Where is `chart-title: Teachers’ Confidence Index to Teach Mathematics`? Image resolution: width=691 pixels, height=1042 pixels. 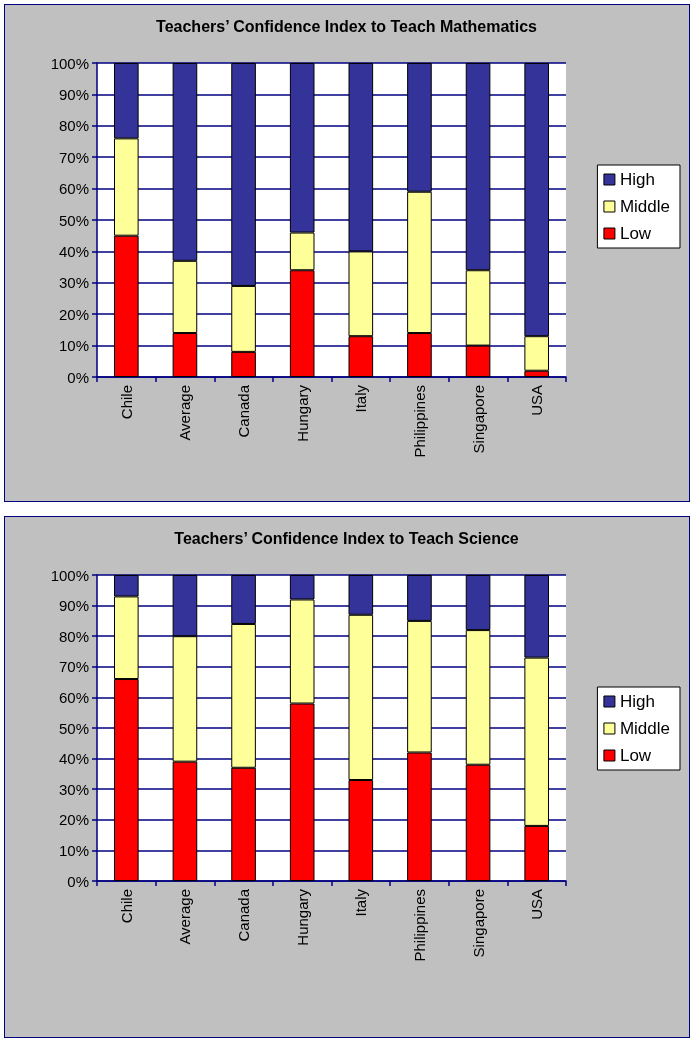
chart-title: Teachers’ Confidence Index to Teach Mathematics is located at coordinates (347, 26).